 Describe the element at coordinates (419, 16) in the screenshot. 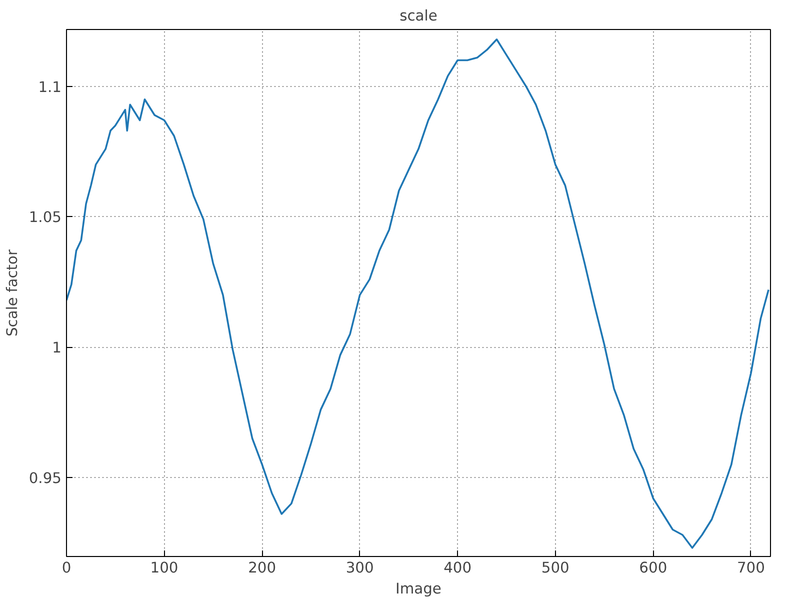

I see `chart-title: scale` at that location.